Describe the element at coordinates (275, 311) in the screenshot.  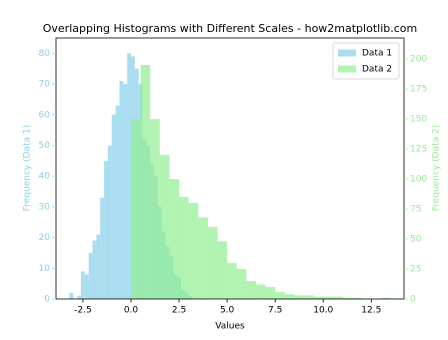
I see `x-tick-label: 7.5` at that location.